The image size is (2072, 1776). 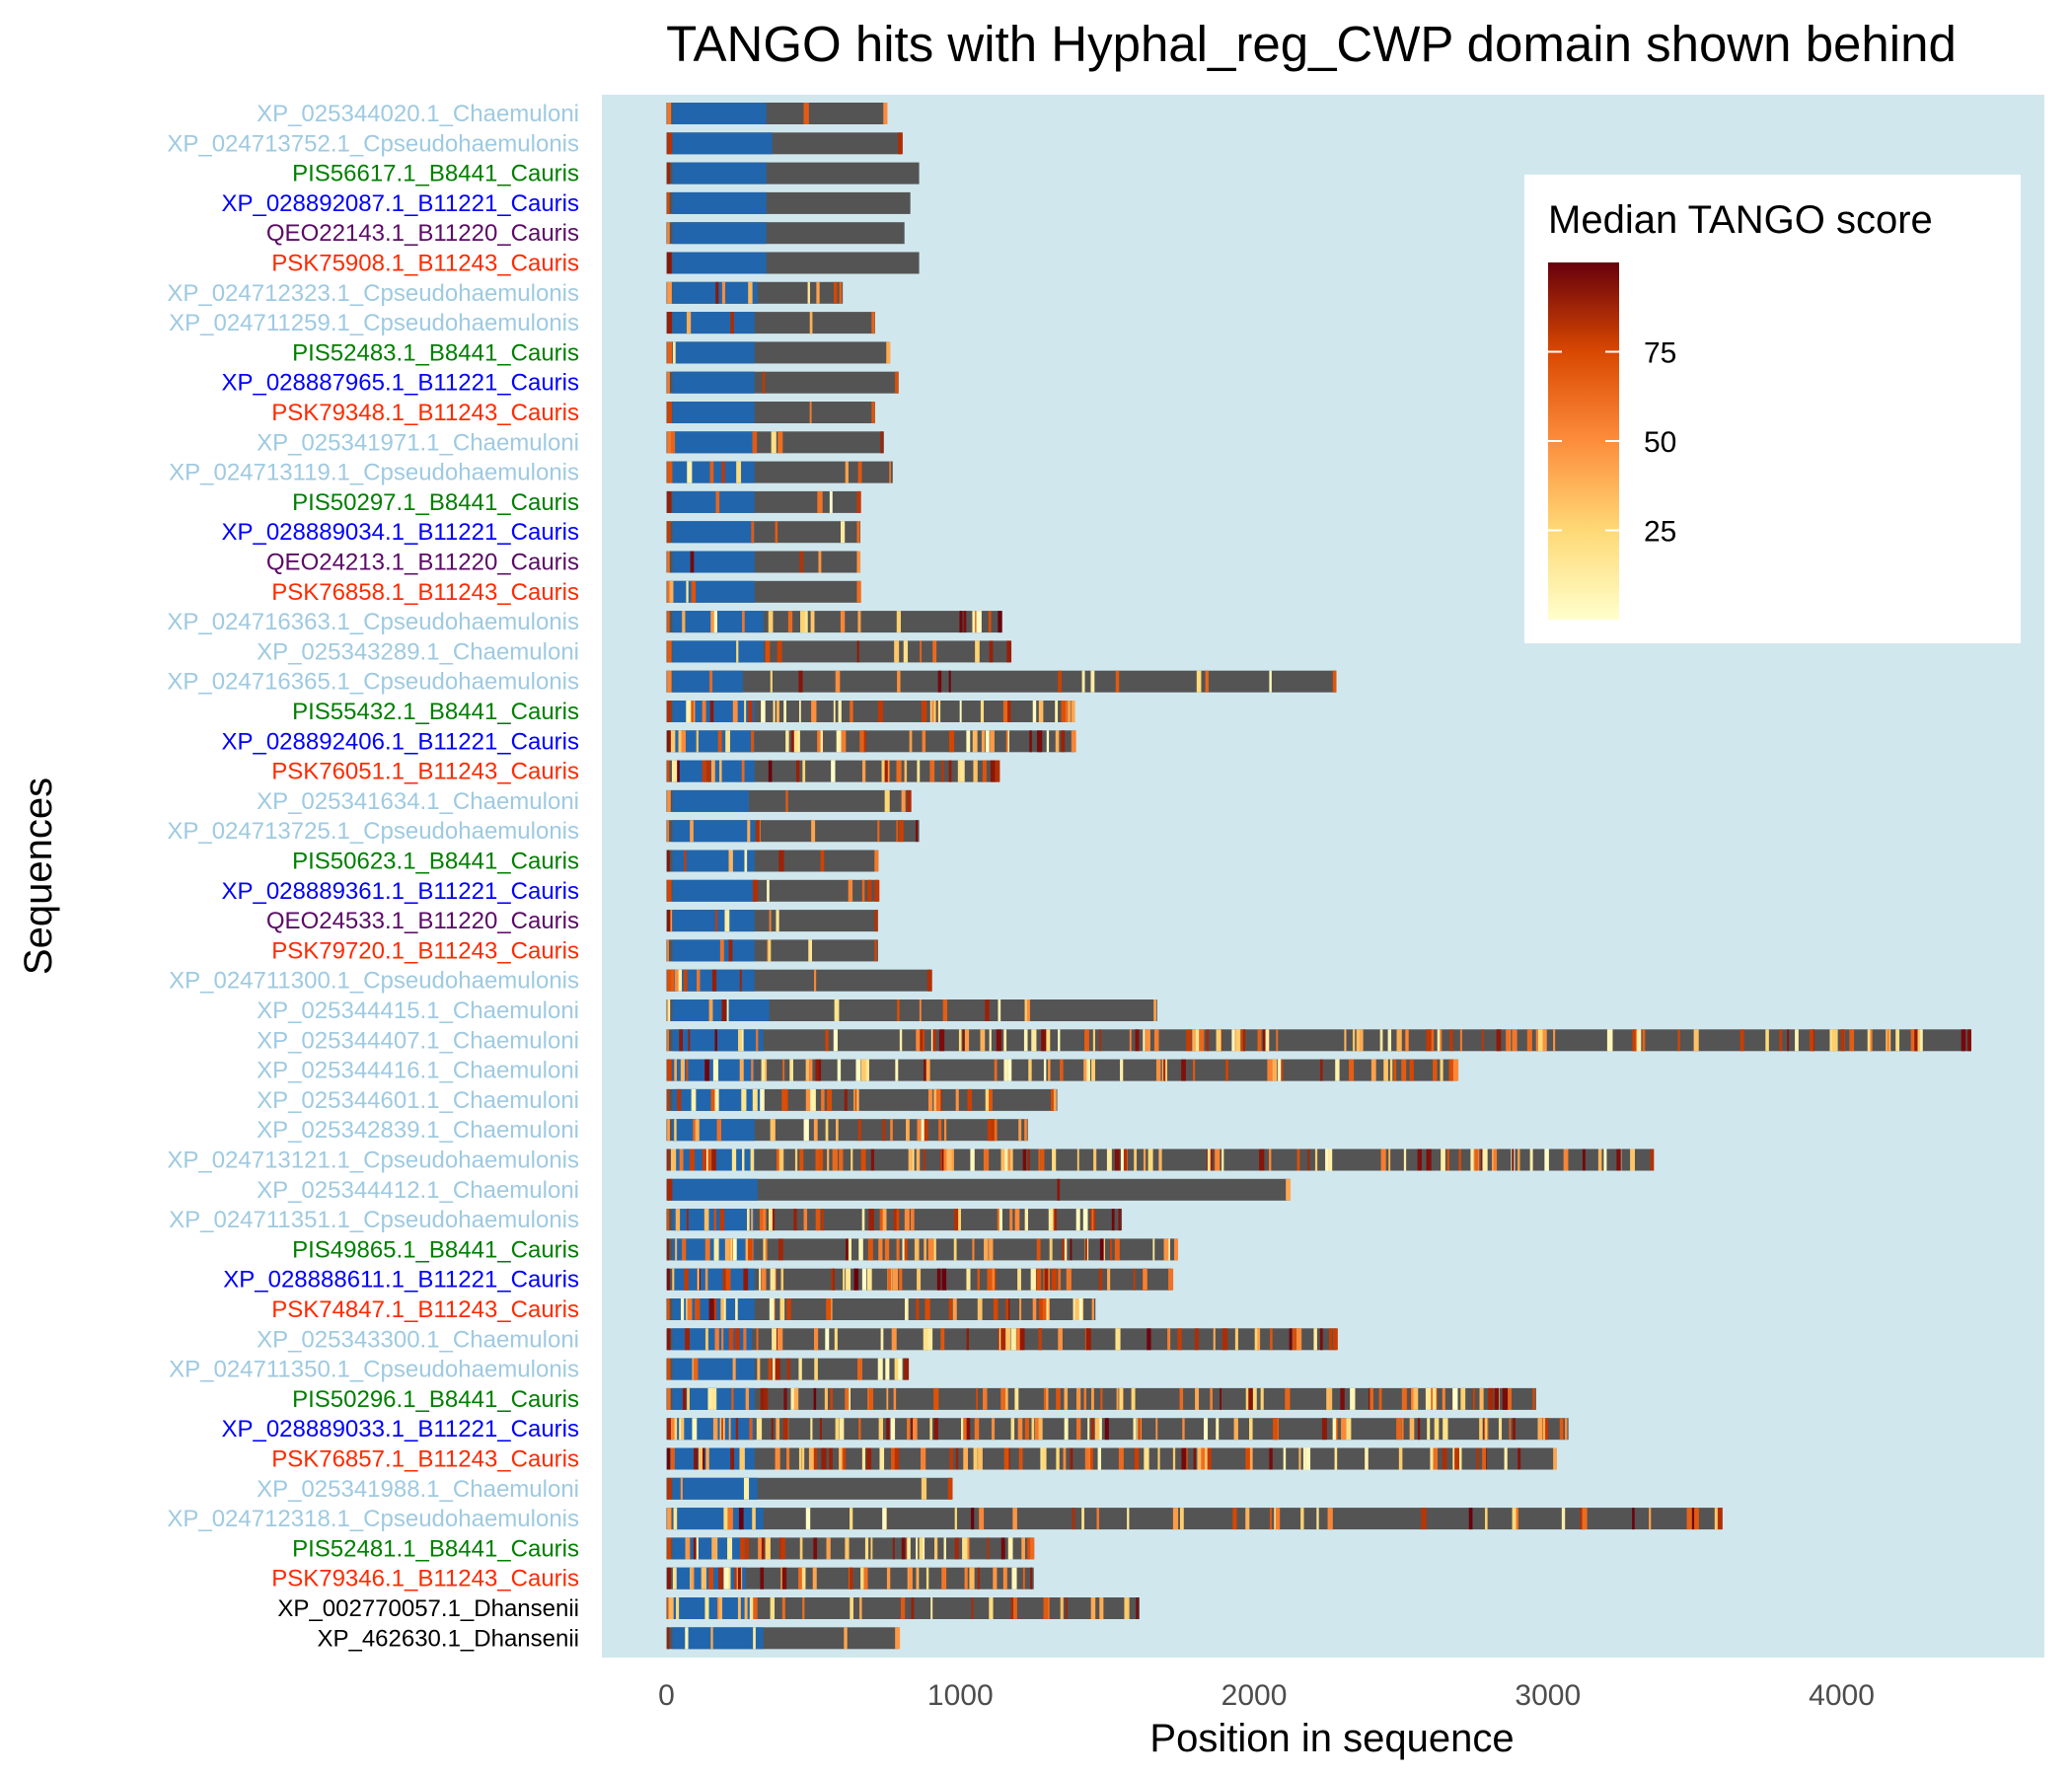 I want to click on legend-tick-label: 50, so click(x=1660, y=442).